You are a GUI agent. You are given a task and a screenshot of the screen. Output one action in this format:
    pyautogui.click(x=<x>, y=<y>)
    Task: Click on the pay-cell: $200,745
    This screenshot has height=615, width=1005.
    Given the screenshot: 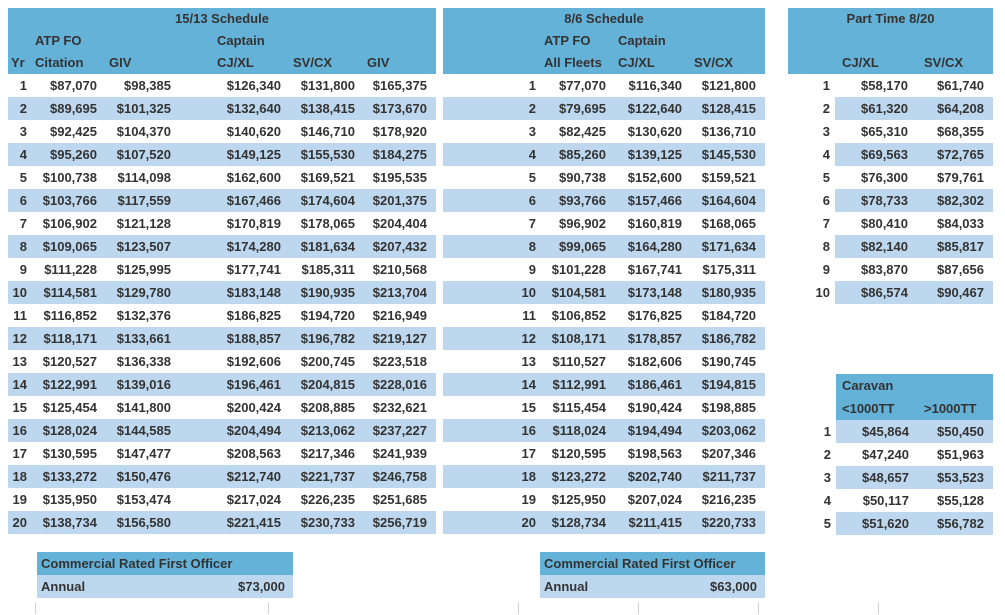 What is the action you would take?
    pyautogui.click(x=327, y=361)
    